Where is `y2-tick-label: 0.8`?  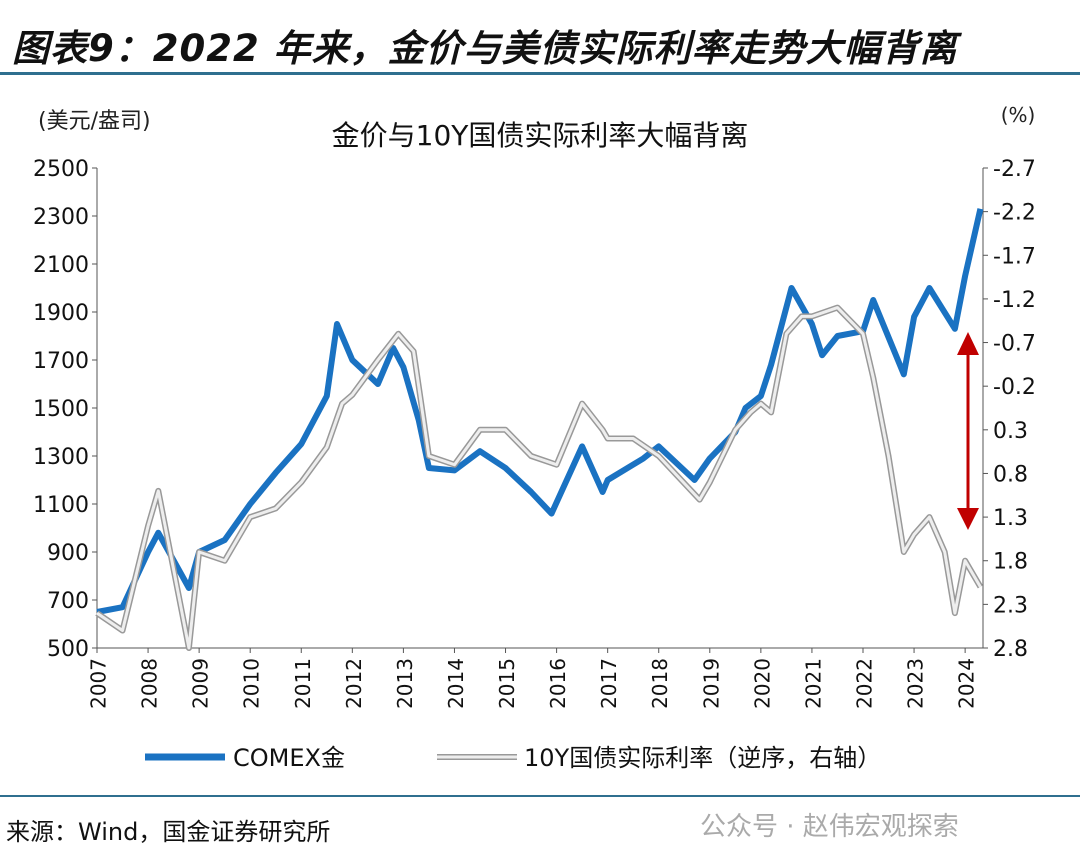
y2-tick-label: 0.8 is located at coordinates (1010, 474).